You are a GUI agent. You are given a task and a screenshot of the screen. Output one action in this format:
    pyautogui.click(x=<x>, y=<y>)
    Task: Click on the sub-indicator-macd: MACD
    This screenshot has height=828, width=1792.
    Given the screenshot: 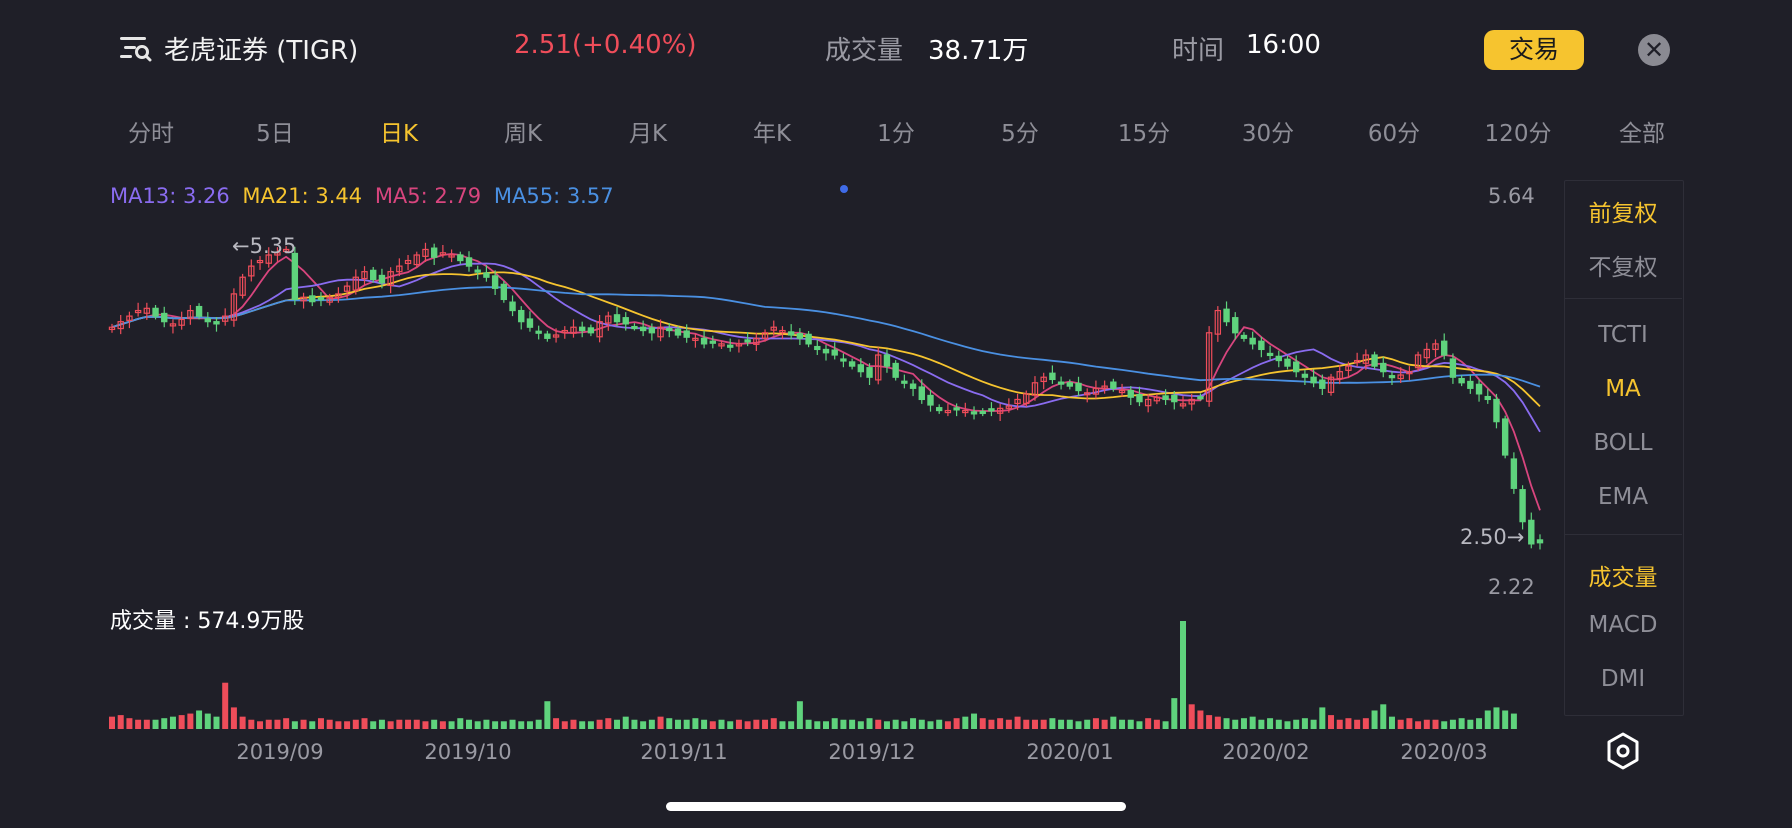 What is the action you would take?
    pyautogui.click(x=1623, y=625)
    